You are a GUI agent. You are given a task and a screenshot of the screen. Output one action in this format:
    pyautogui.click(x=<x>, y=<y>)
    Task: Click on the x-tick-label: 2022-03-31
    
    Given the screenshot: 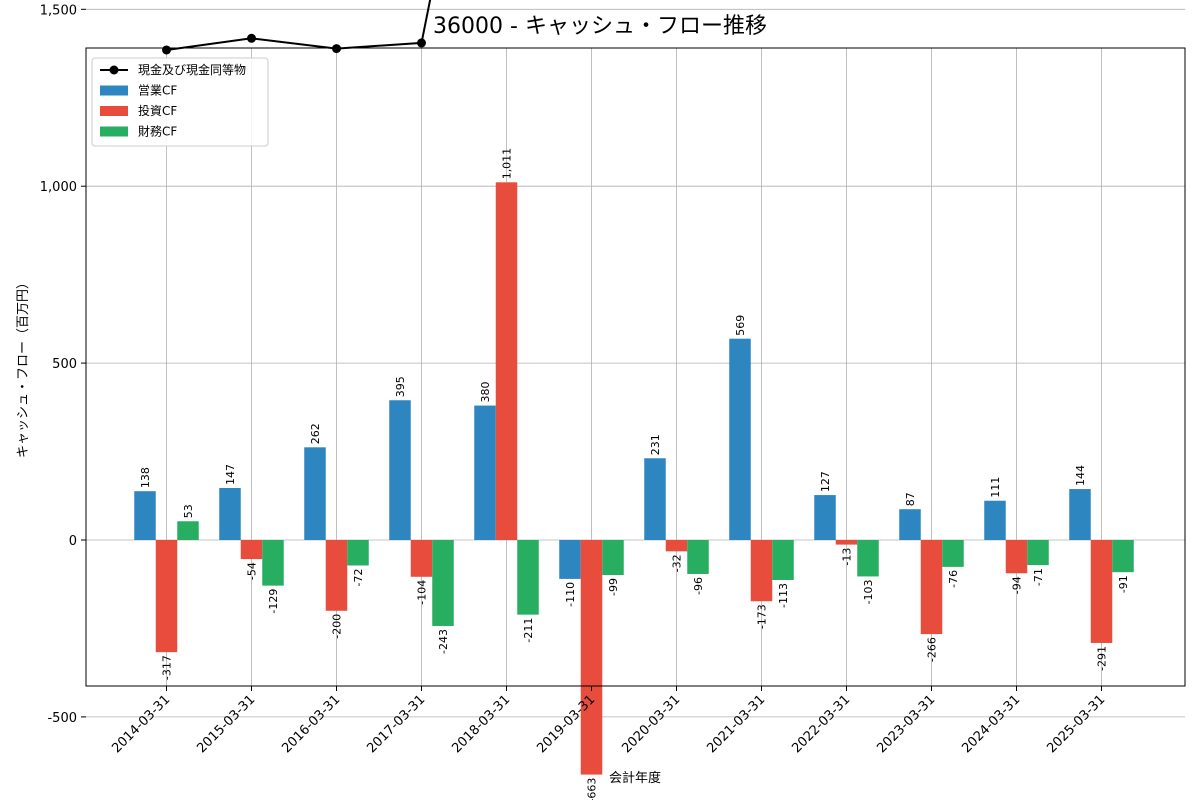 What is the action you would take?
    pyautogui.click(x=821, y=724)
    